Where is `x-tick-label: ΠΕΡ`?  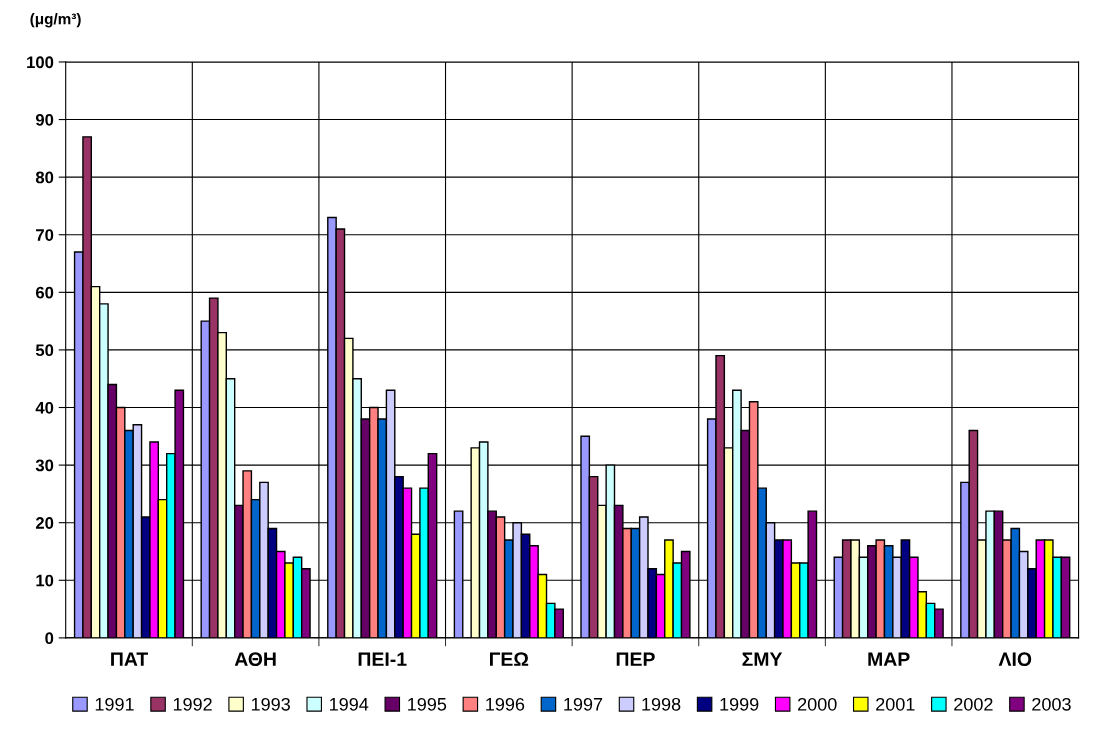 x-tick-label: ΠΕΡ is located at coordinates (635, 659).